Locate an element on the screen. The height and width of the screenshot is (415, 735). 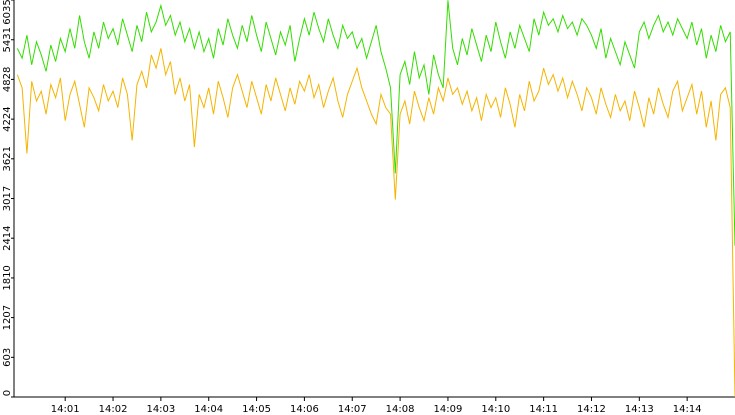
y-tick-label: 2414 is located at coordinates (7, 237).